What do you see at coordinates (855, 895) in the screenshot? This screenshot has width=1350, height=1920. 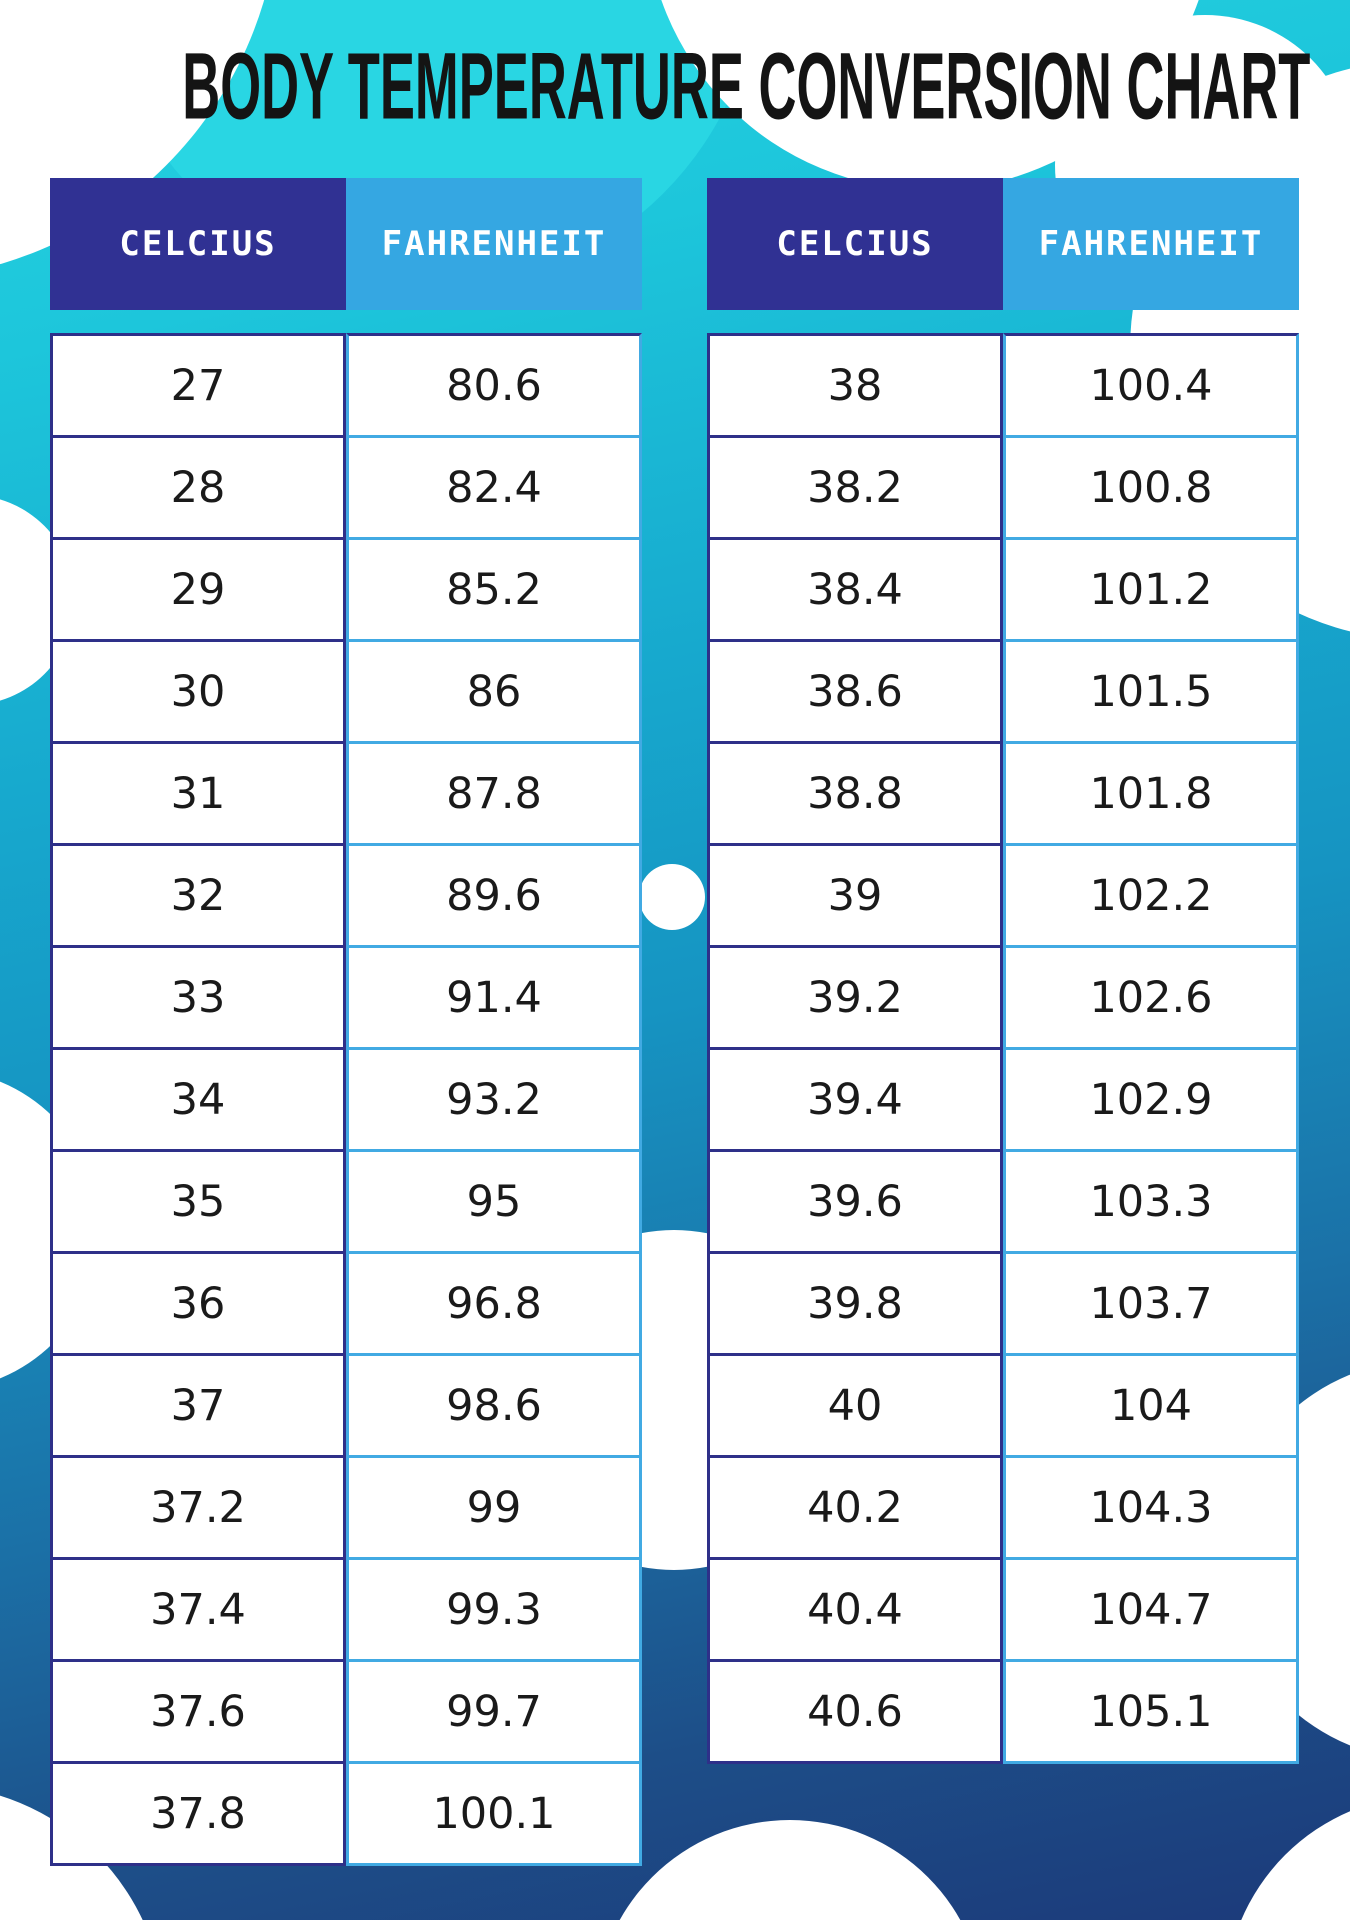 I see `celsius-cell: 39` at bounding box center [855, 895].